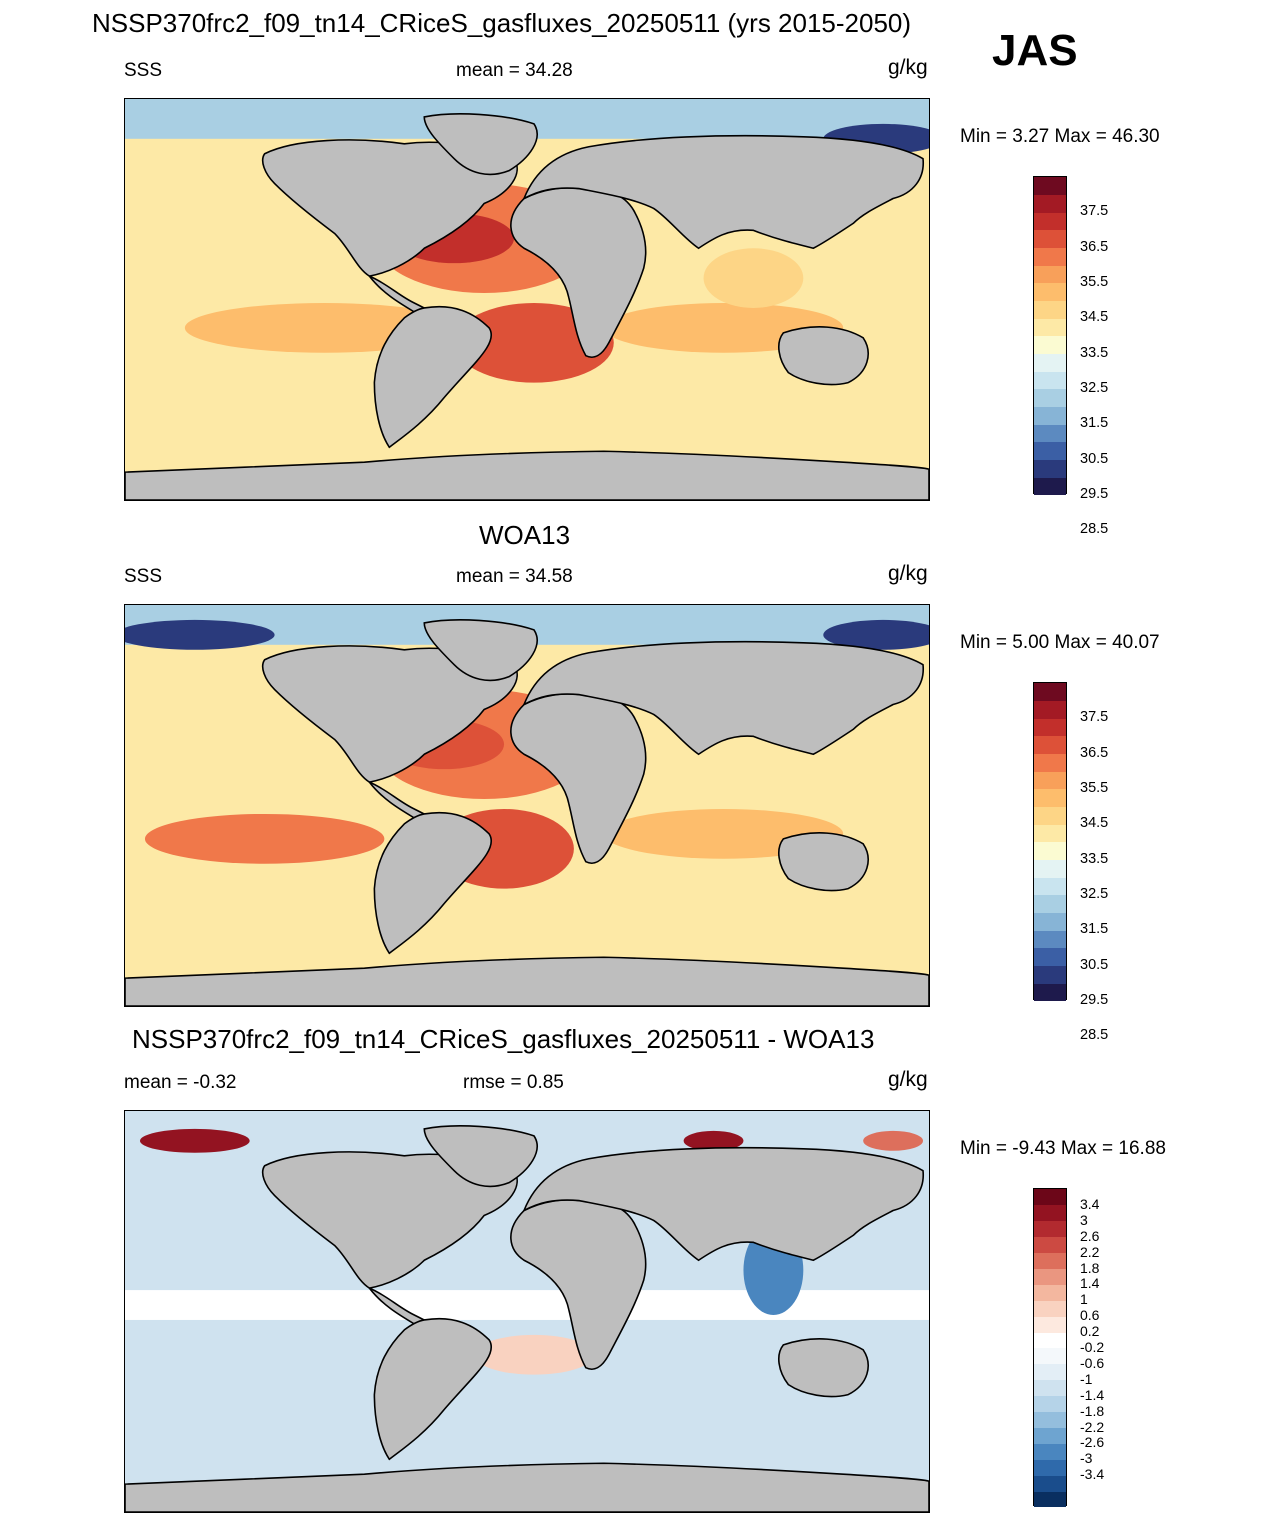 The image size is (1285, 1519). I want to click on panel2-title: WOA13, so click(525, 535).